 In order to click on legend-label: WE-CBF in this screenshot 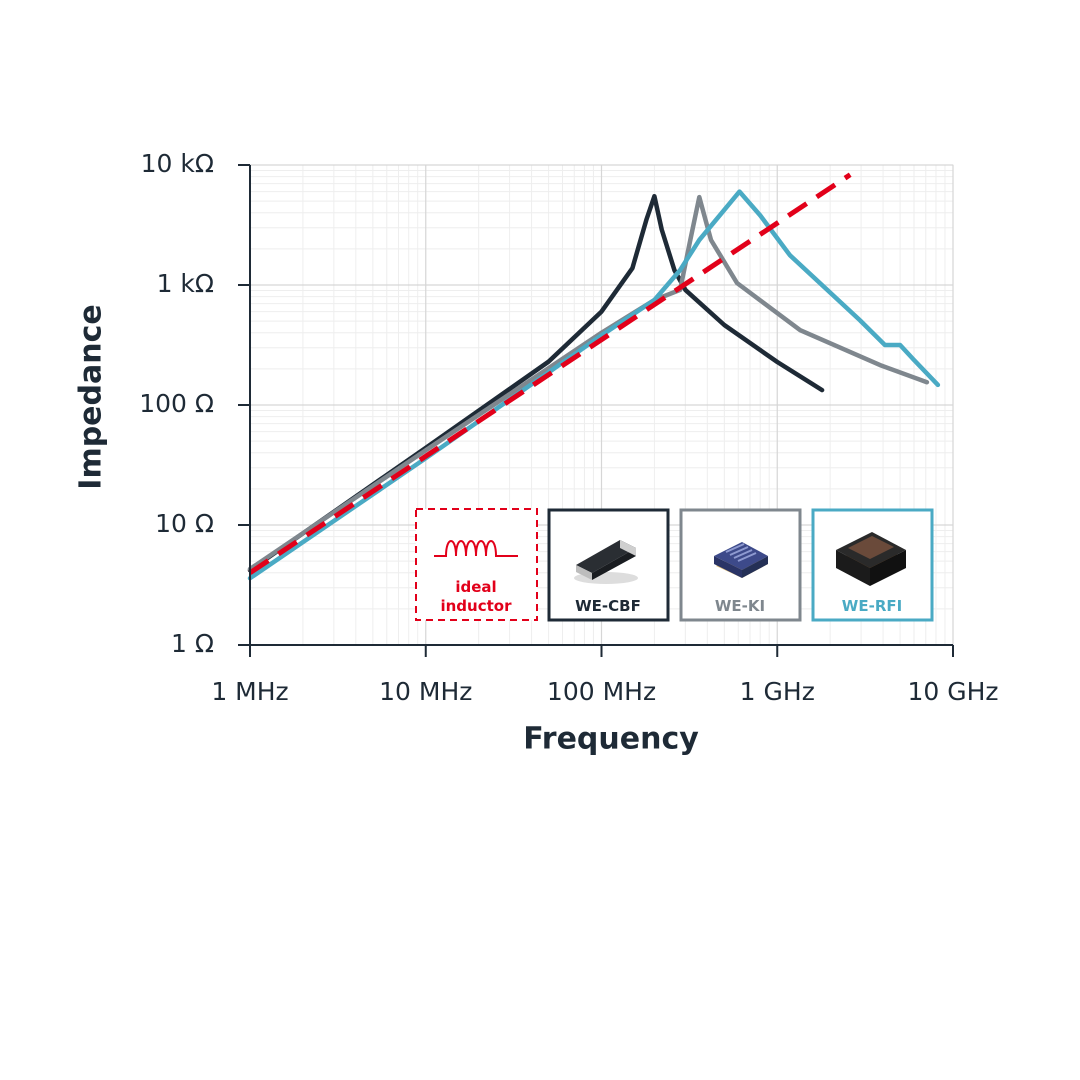, I will do `click(608, 606)`.